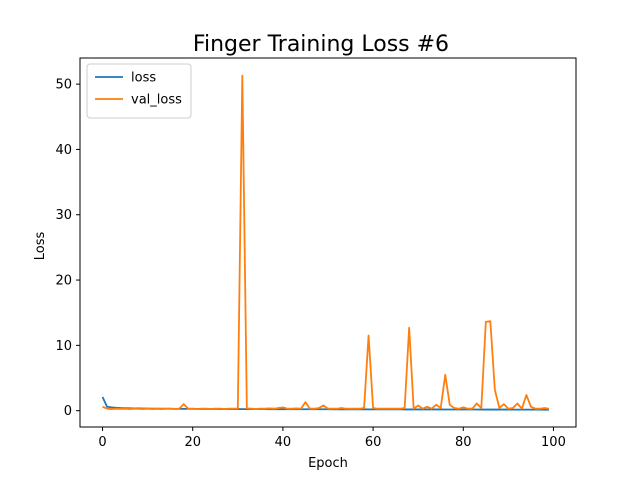  What do you see at coordinates (63, 215) in the screenshot?
I see `y-tick-label: 30` at bounding box center [63, 215].